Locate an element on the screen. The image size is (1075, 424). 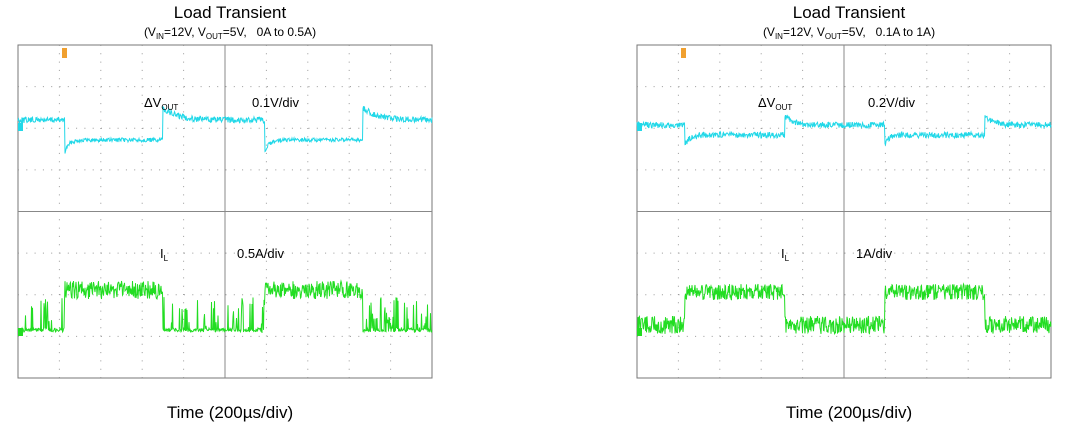
text-part: =5V, 0.1A to 1A) is located at coordinates (888, 32).